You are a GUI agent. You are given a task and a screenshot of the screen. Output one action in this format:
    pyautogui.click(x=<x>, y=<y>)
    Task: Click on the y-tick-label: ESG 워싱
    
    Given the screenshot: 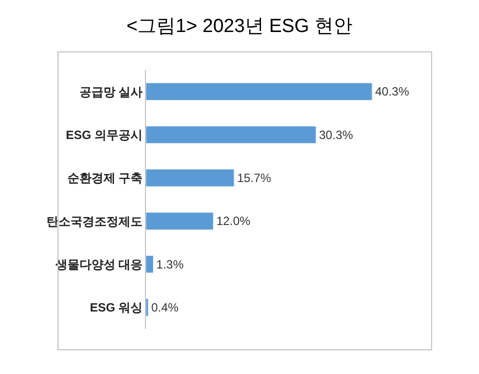 What is the action you would take?
    pyautogui.click(x=116, y=307)
    